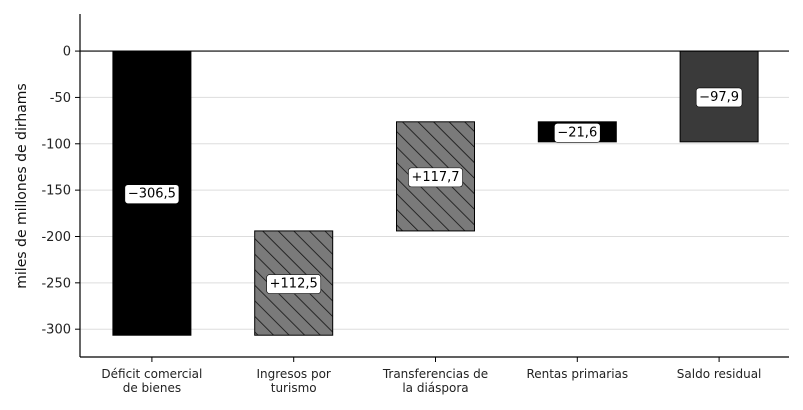  Describe the element at coordinates (60, 98) in the screenshot. I see `y-tick-label: -50` at that location.